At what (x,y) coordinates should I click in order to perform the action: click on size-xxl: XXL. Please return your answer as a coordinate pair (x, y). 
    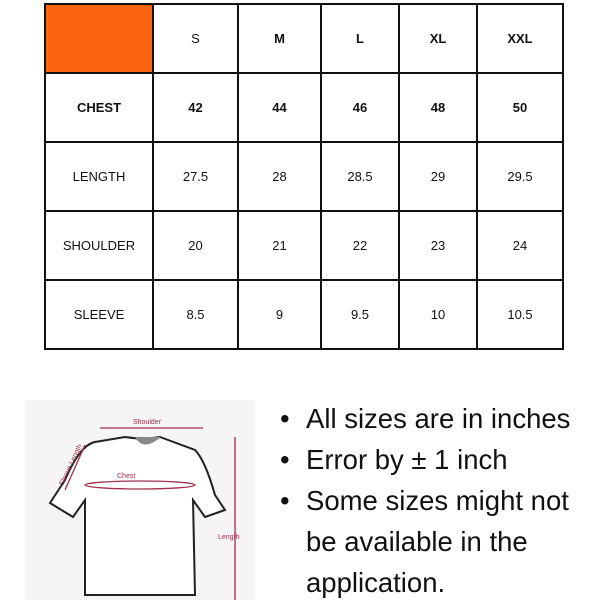
    Looking at the image, I should click on (520, 38).